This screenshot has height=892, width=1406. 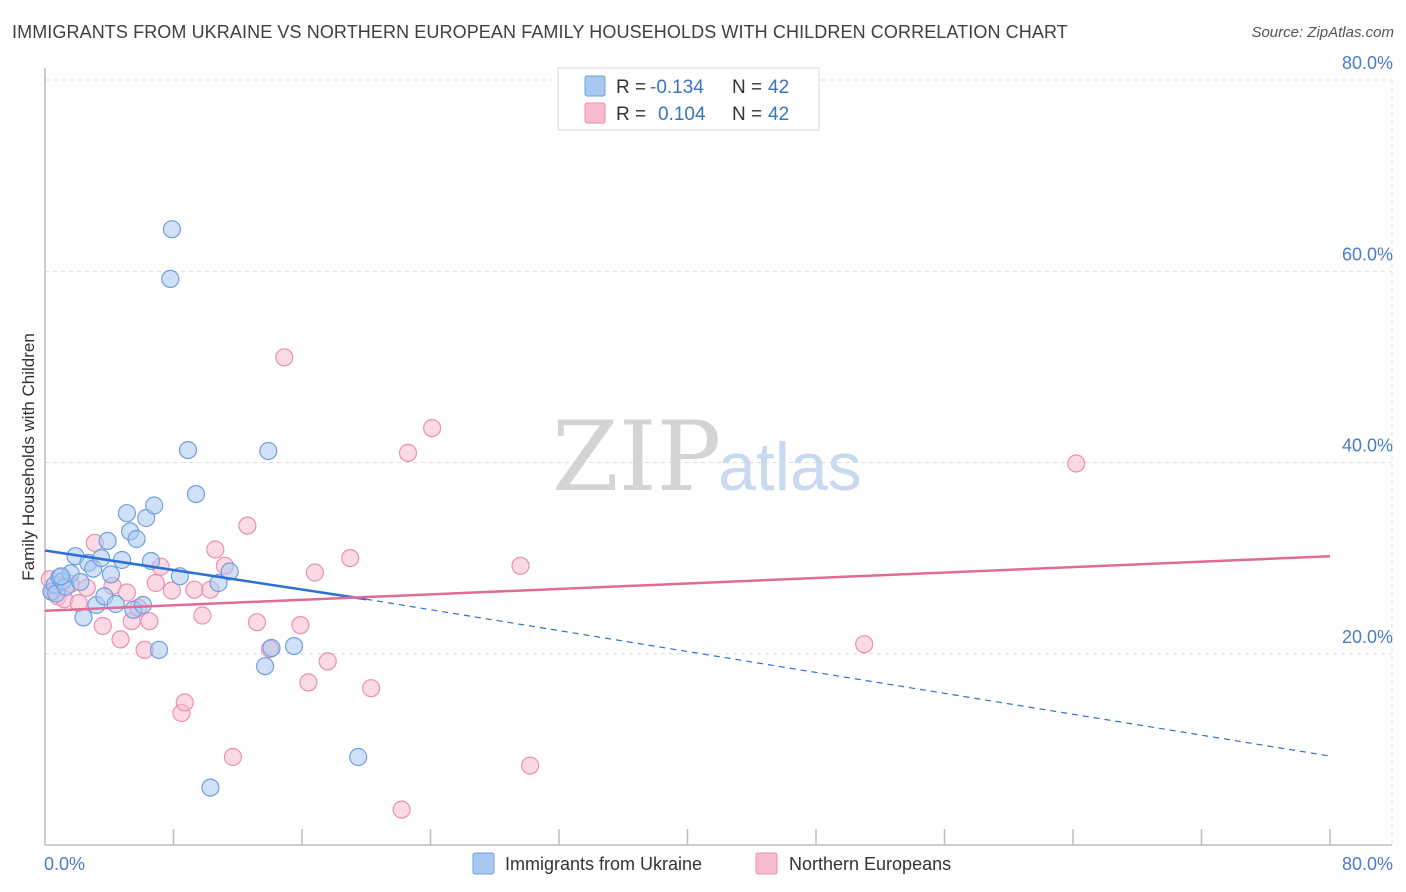 I want to click on legend-n-value-northern-europeans: 42, so click(x=778, y=114).